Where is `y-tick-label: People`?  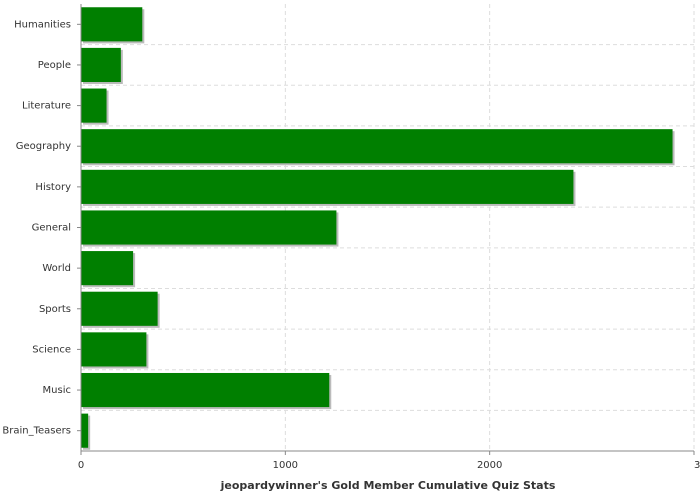 y-tick-label: People is located at coordinates (54, 65).